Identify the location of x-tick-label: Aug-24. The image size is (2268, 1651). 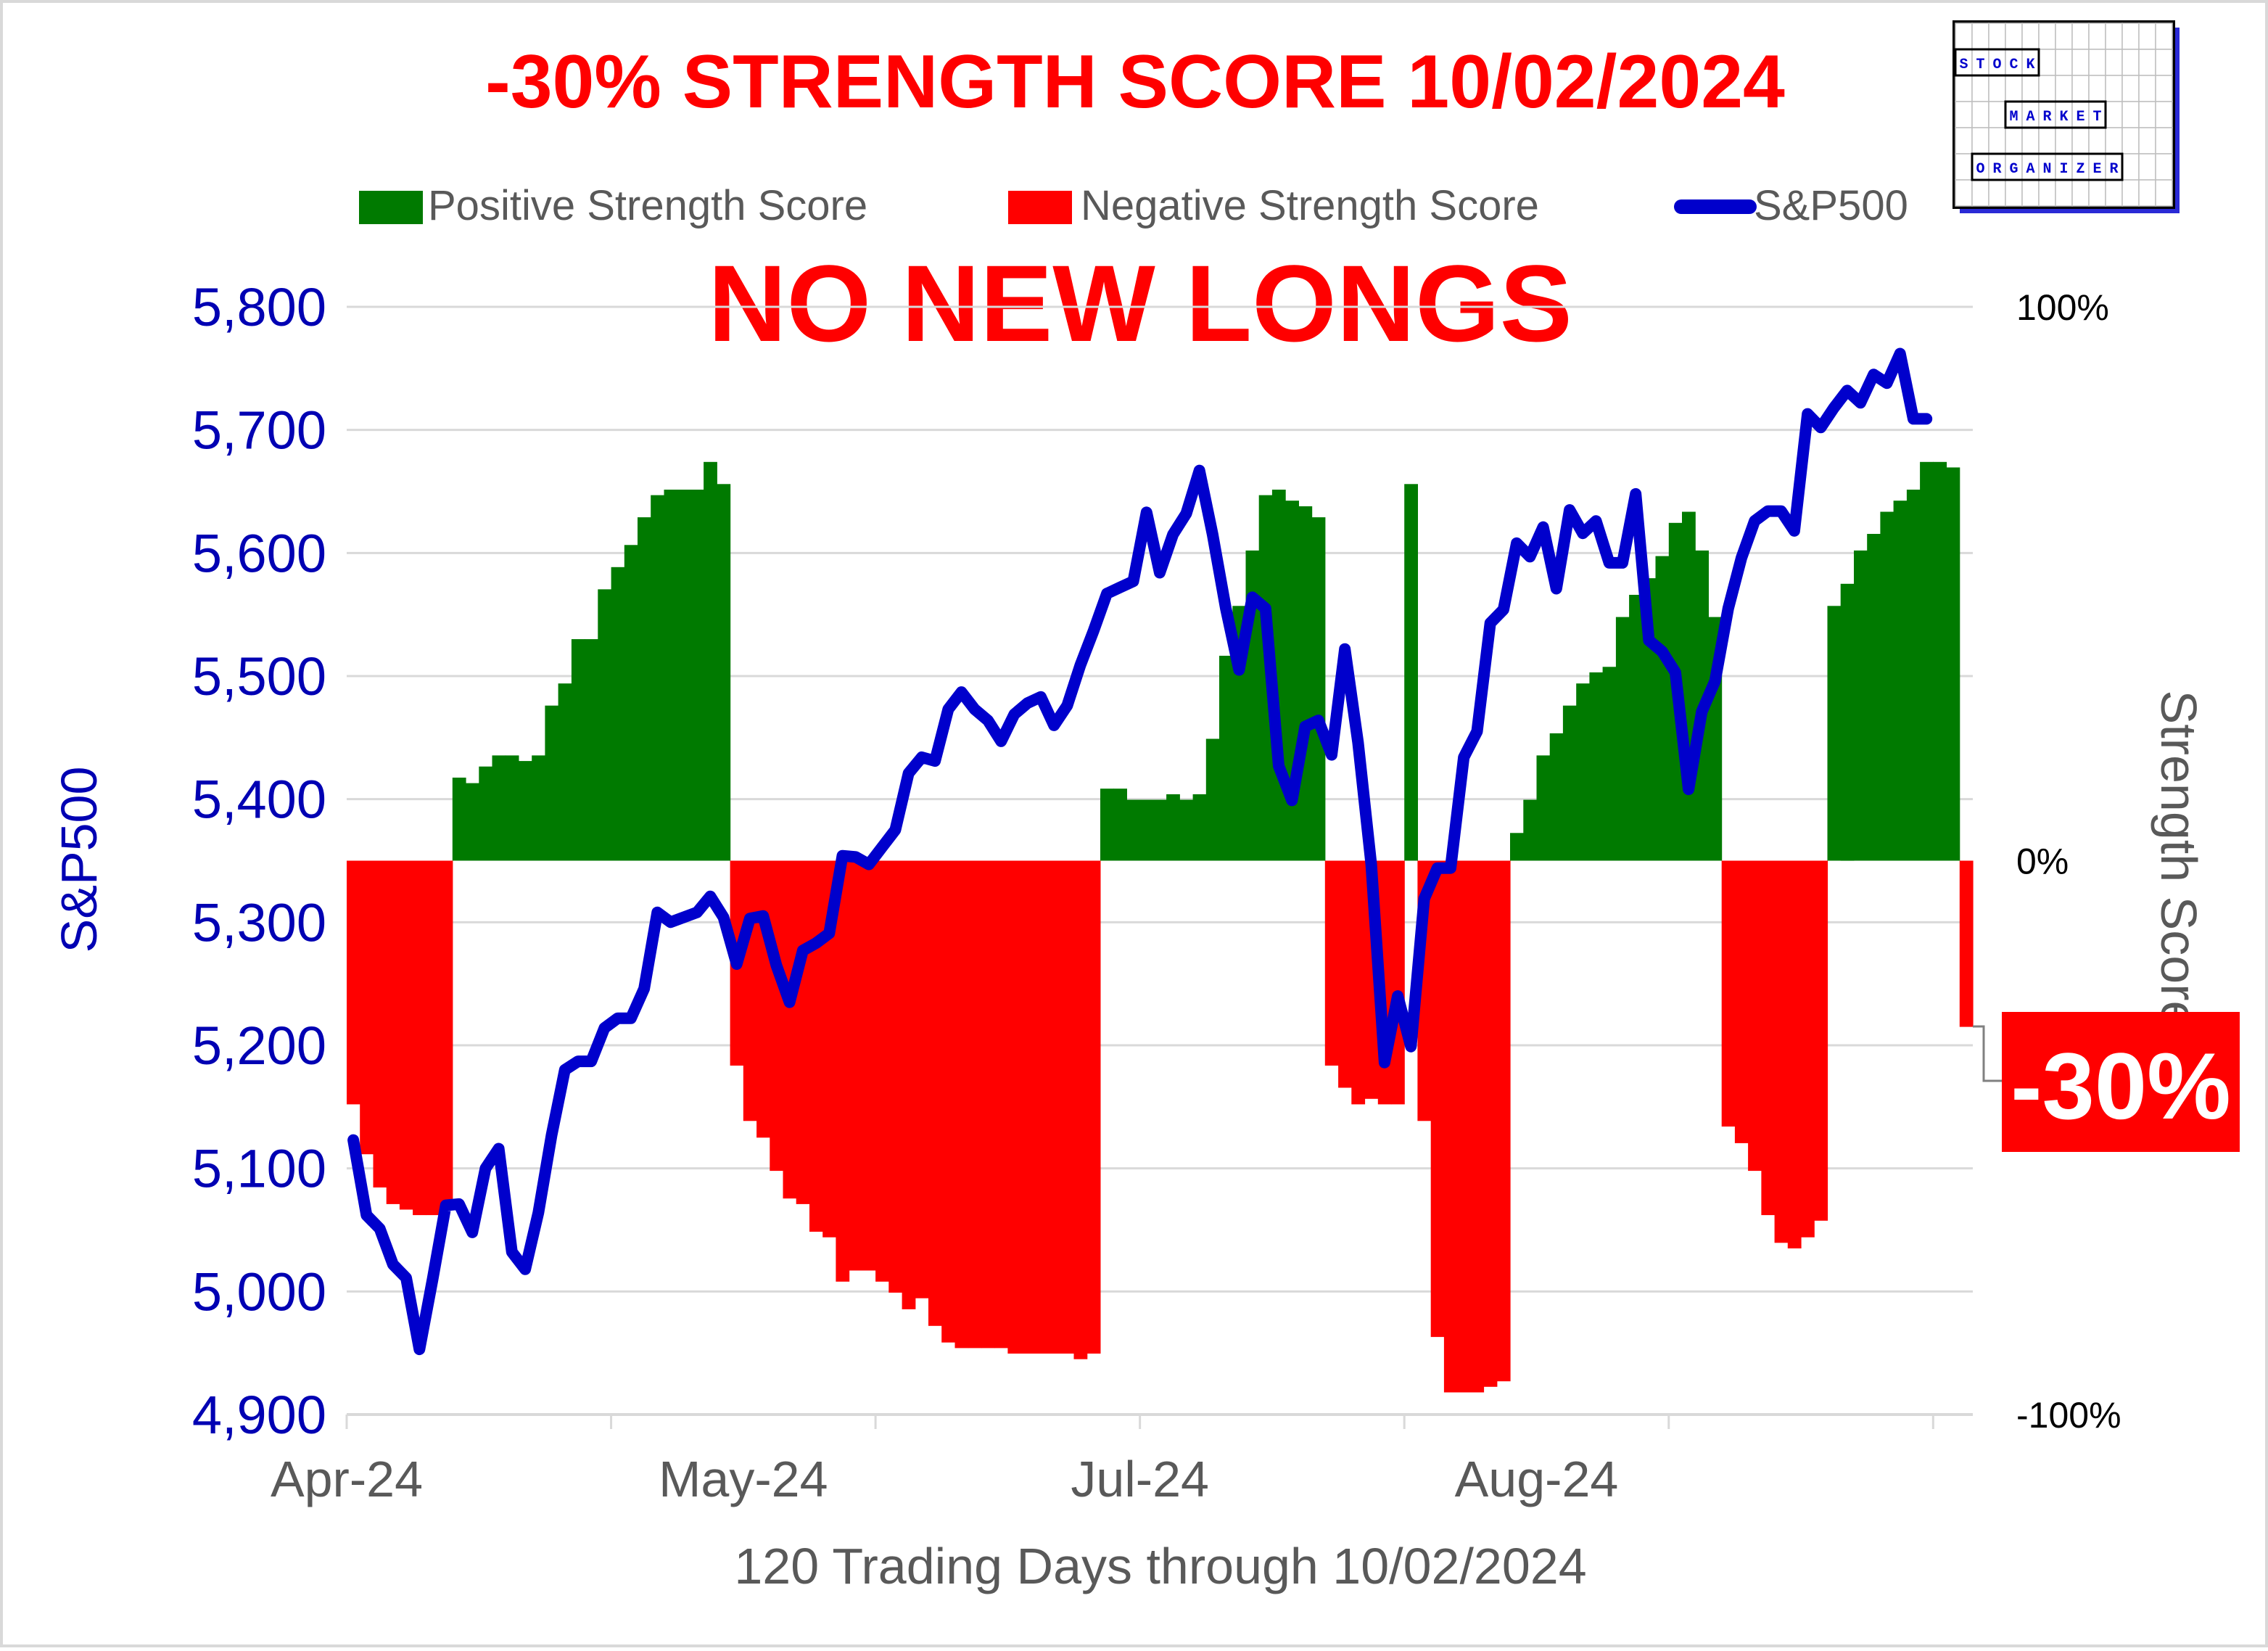
(1537, 1479).